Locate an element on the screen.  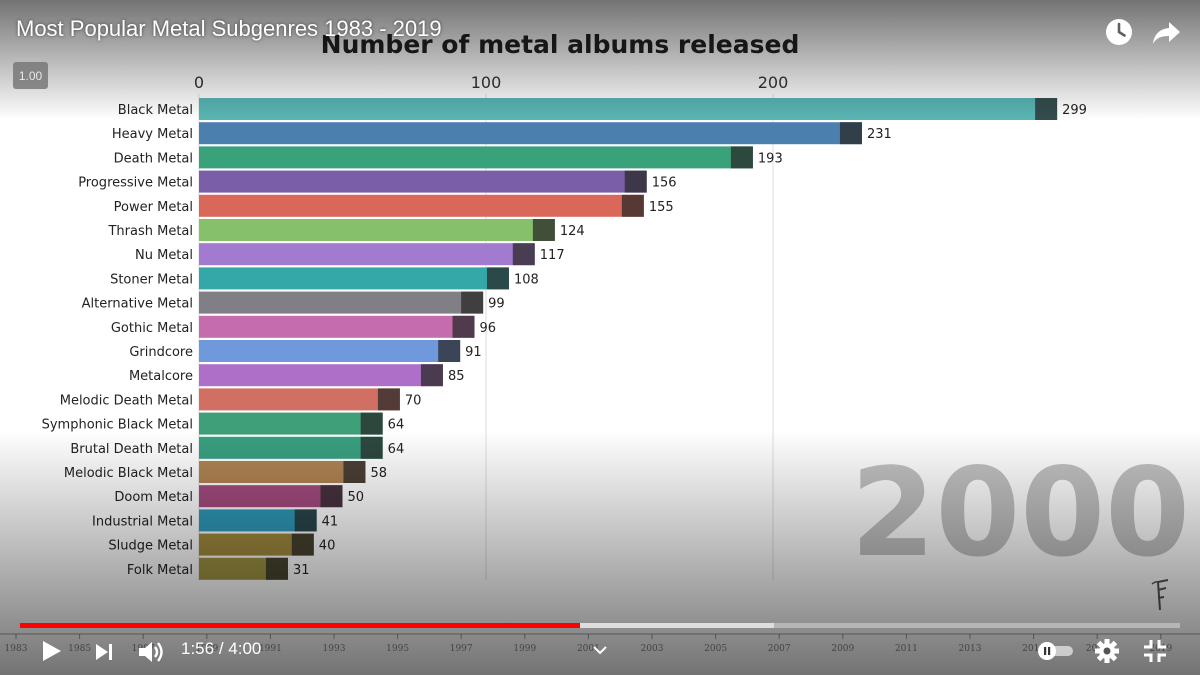
category-label: Industrial Metal is located at coordinates (142, 521).